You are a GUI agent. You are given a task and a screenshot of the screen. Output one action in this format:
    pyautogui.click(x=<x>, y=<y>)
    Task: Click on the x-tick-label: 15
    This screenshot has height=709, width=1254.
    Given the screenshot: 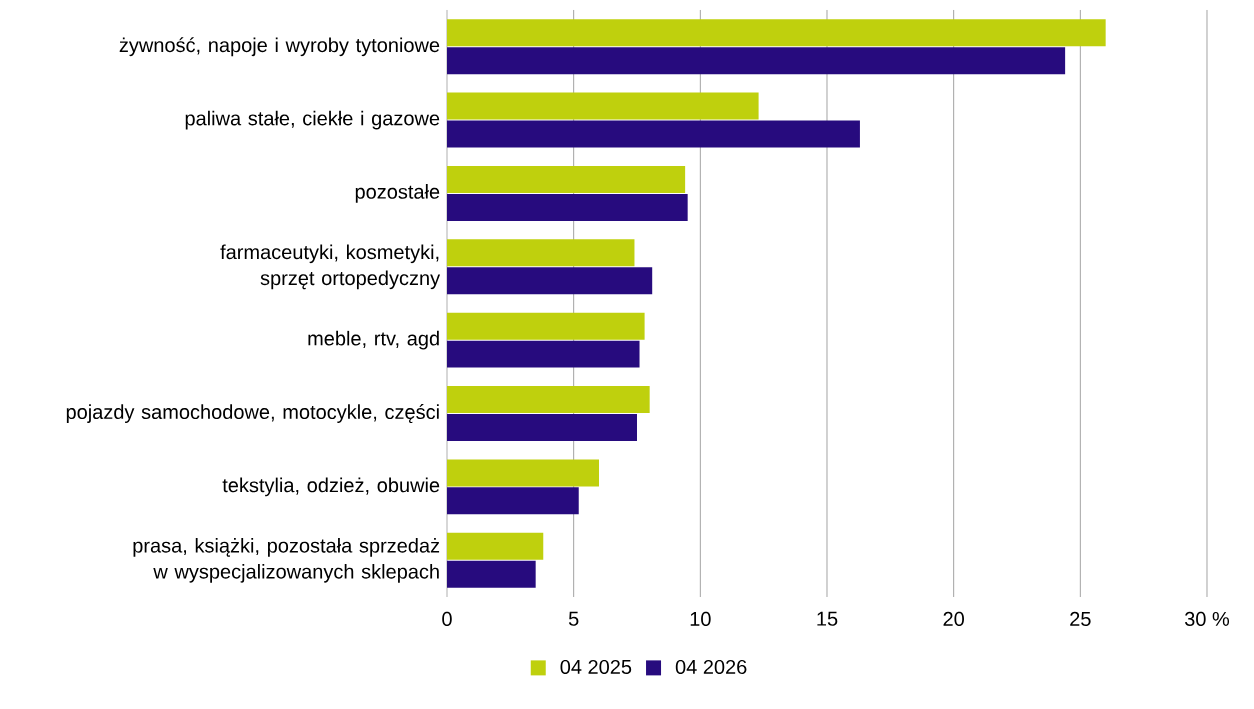 What is the action you would take?
    pyautogui.click(x=827, y=618)
    